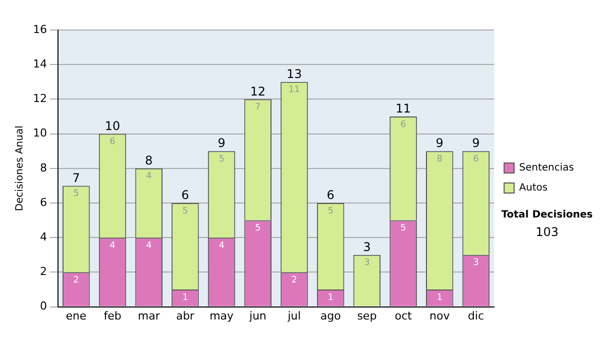 The width and height of the screenshot is (600, 340). Describe the element at coordinates (403, 109) in the screenshot. I see `total-label: 11` at that location.